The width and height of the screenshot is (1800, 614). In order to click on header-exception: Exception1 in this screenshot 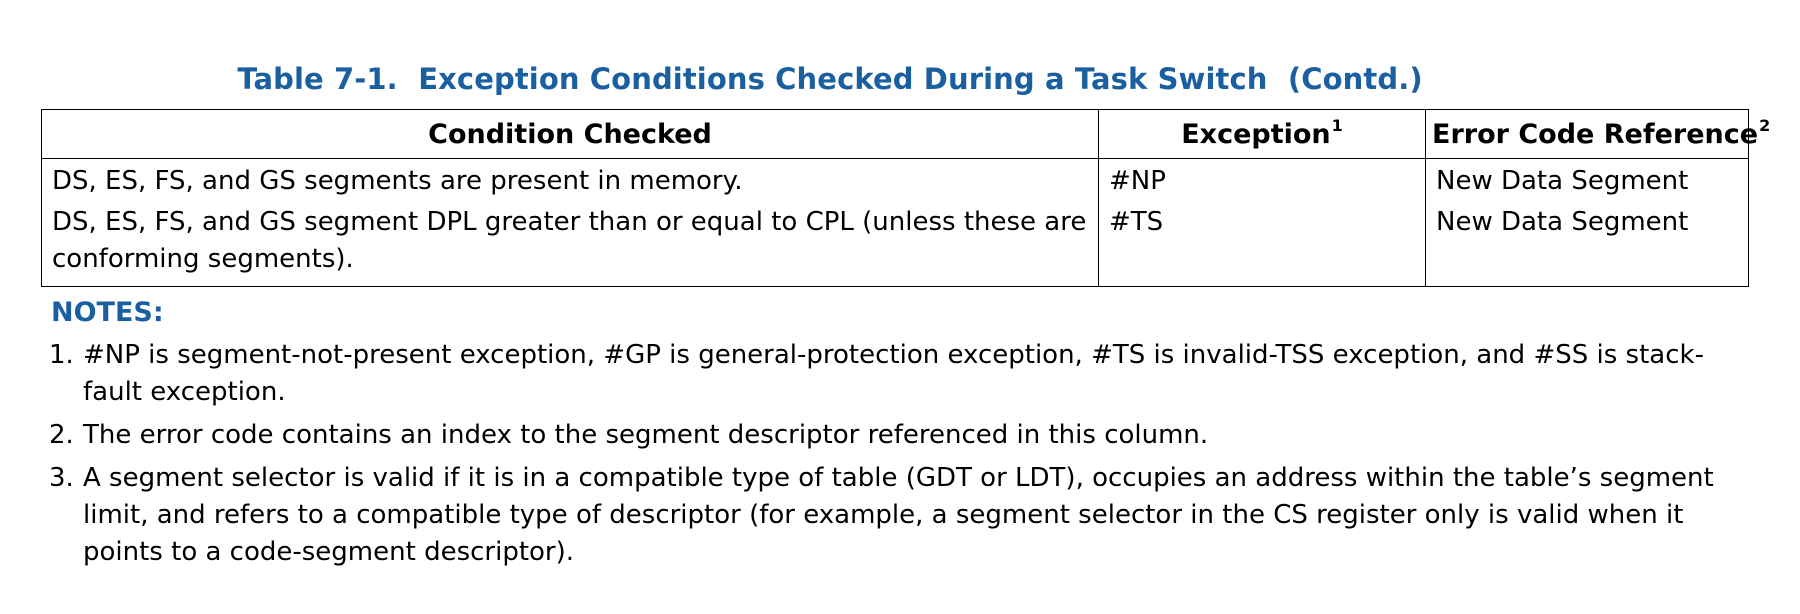, I will do `click(1262, 134)`.